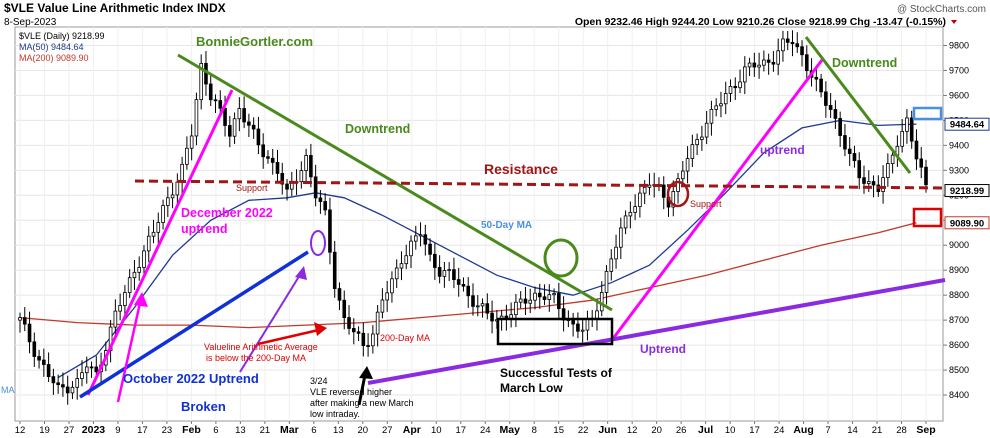  Describe the element at coordinates (967, 223) in the screenshot. I see `ma200-flag` at that location.